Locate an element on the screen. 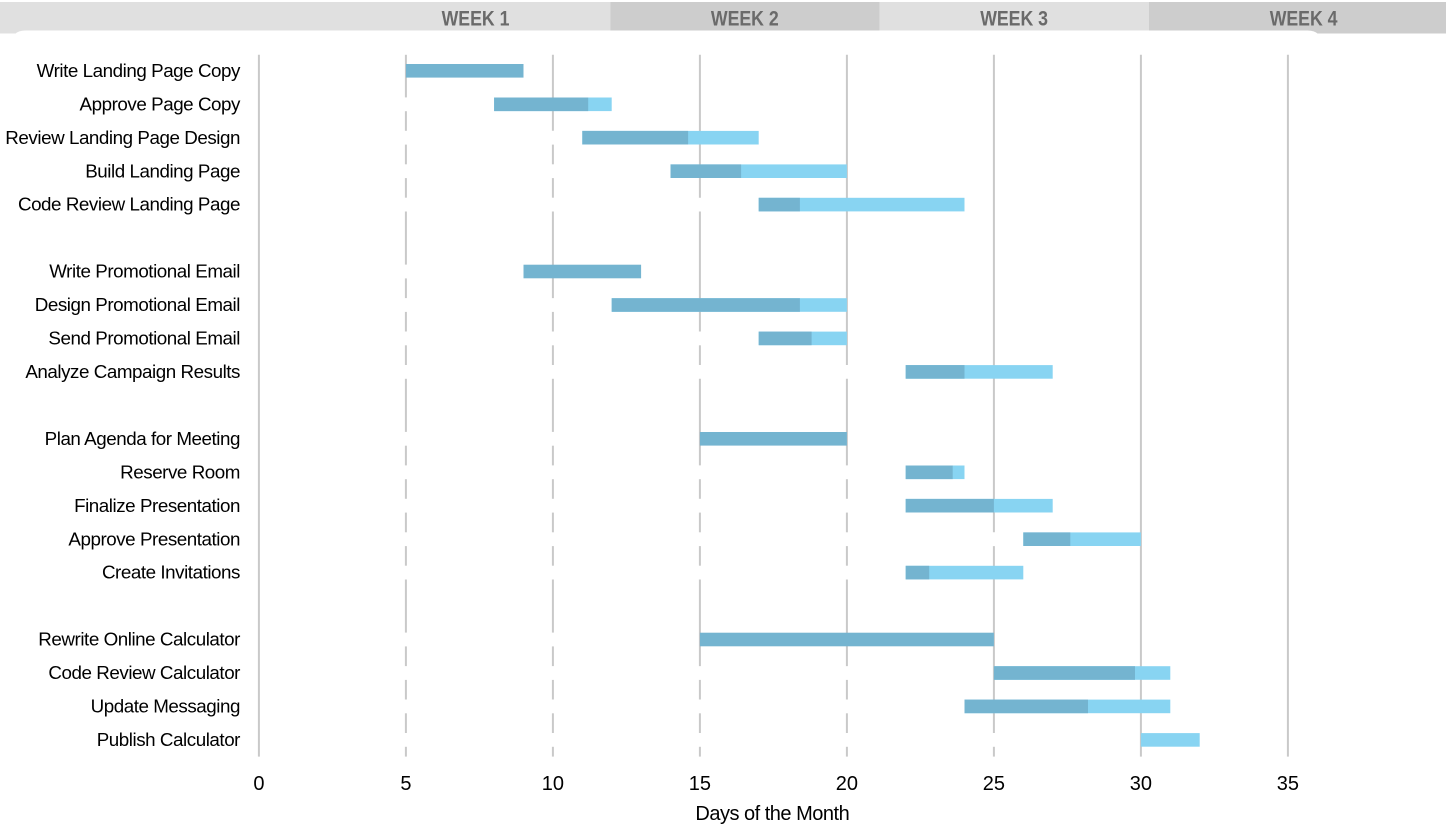 The width and height of the screenshot is (1446, 836). svg-text: Approve Presentation is located at coordinates (154, 538).